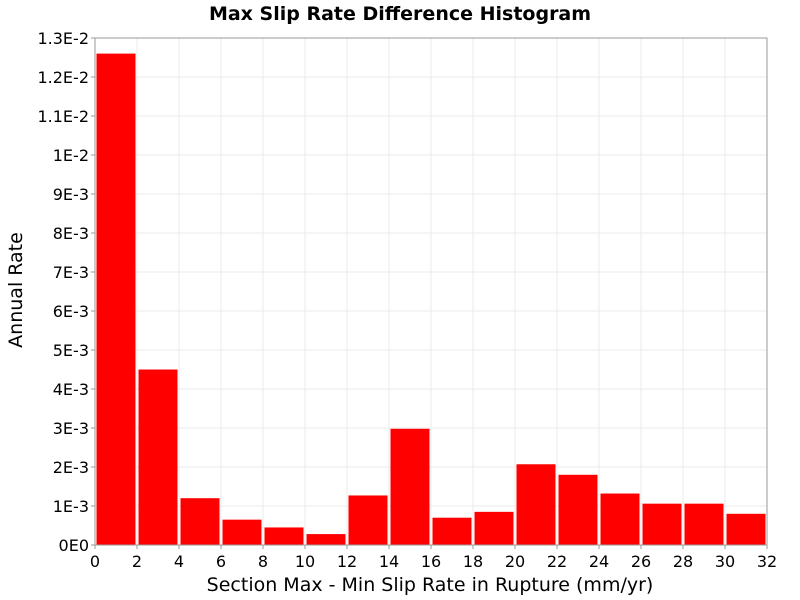  What do you see at coordinates (63, 116) in the screenshot?
I see `y-tick-label: 1.1E-2` at bounding box center [63, 116].